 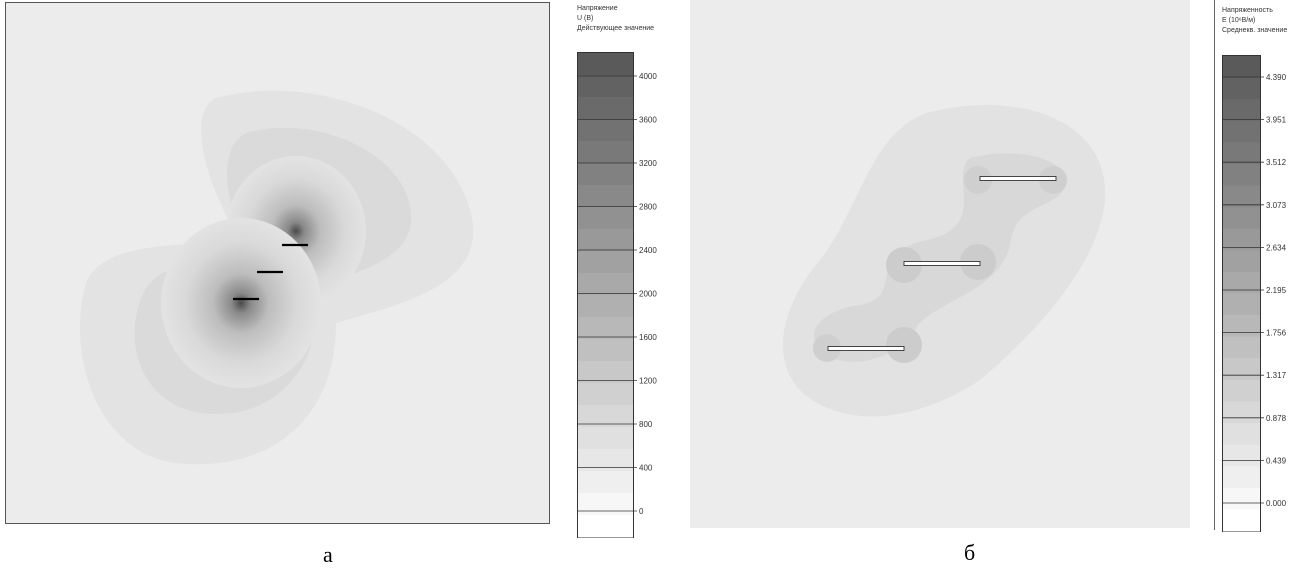 What do you see at coordinates (1276, 503) in the screenshot?
I see `legend-tick-label: 0.000` at bounding box center [1276, 503].